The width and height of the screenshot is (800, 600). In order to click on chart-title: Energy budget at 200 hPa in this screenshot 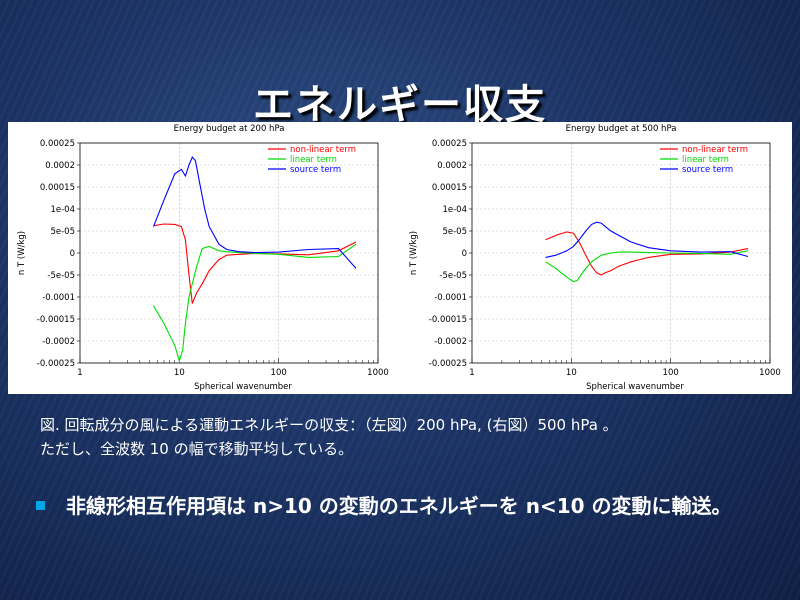, I will do `click(229, 129)`.